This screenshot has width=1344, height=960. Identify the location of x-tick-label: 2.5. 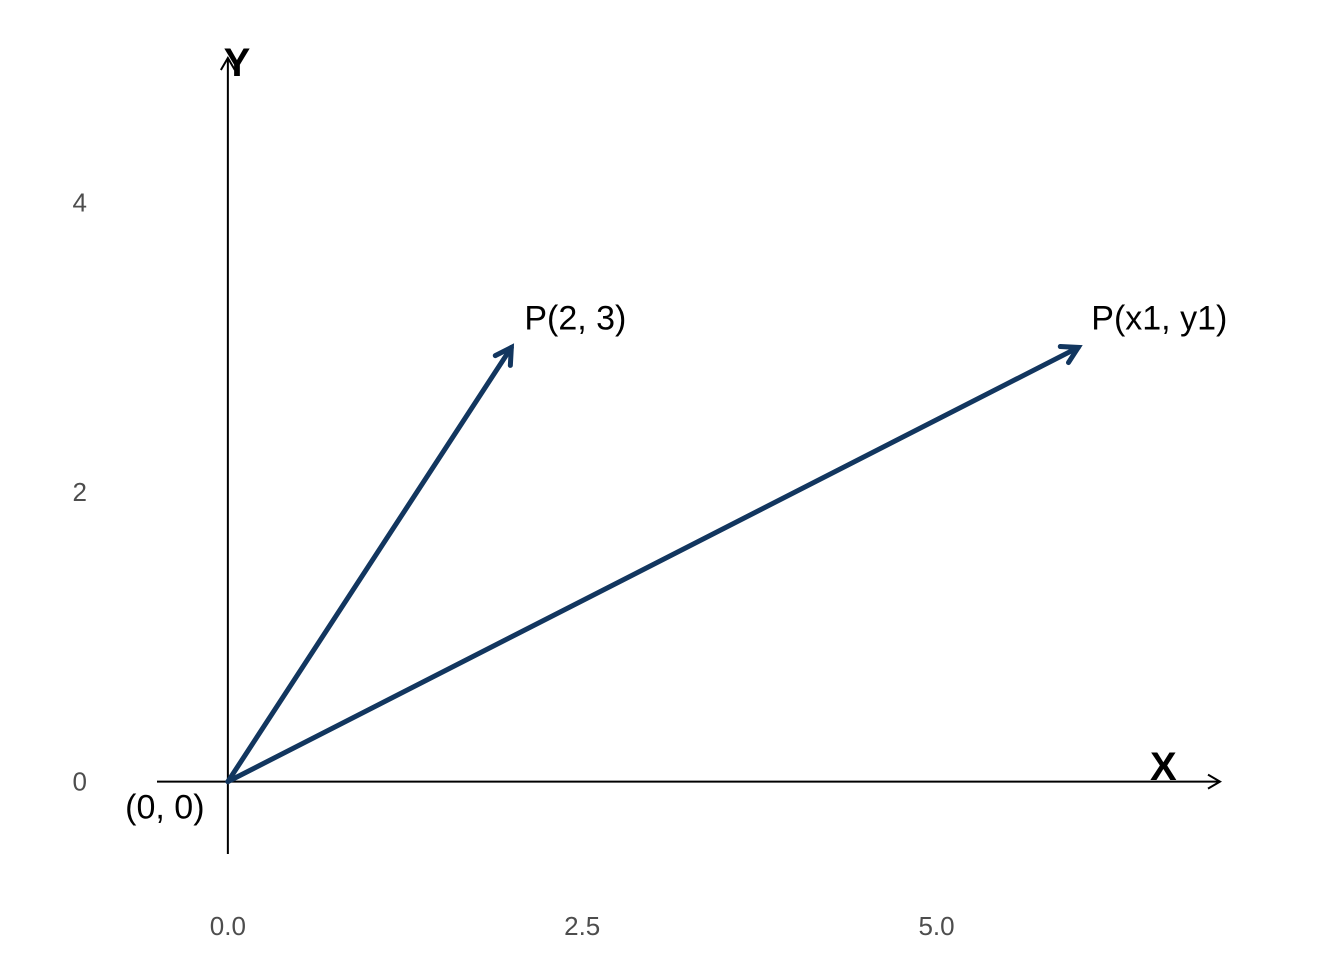
(582, 926).